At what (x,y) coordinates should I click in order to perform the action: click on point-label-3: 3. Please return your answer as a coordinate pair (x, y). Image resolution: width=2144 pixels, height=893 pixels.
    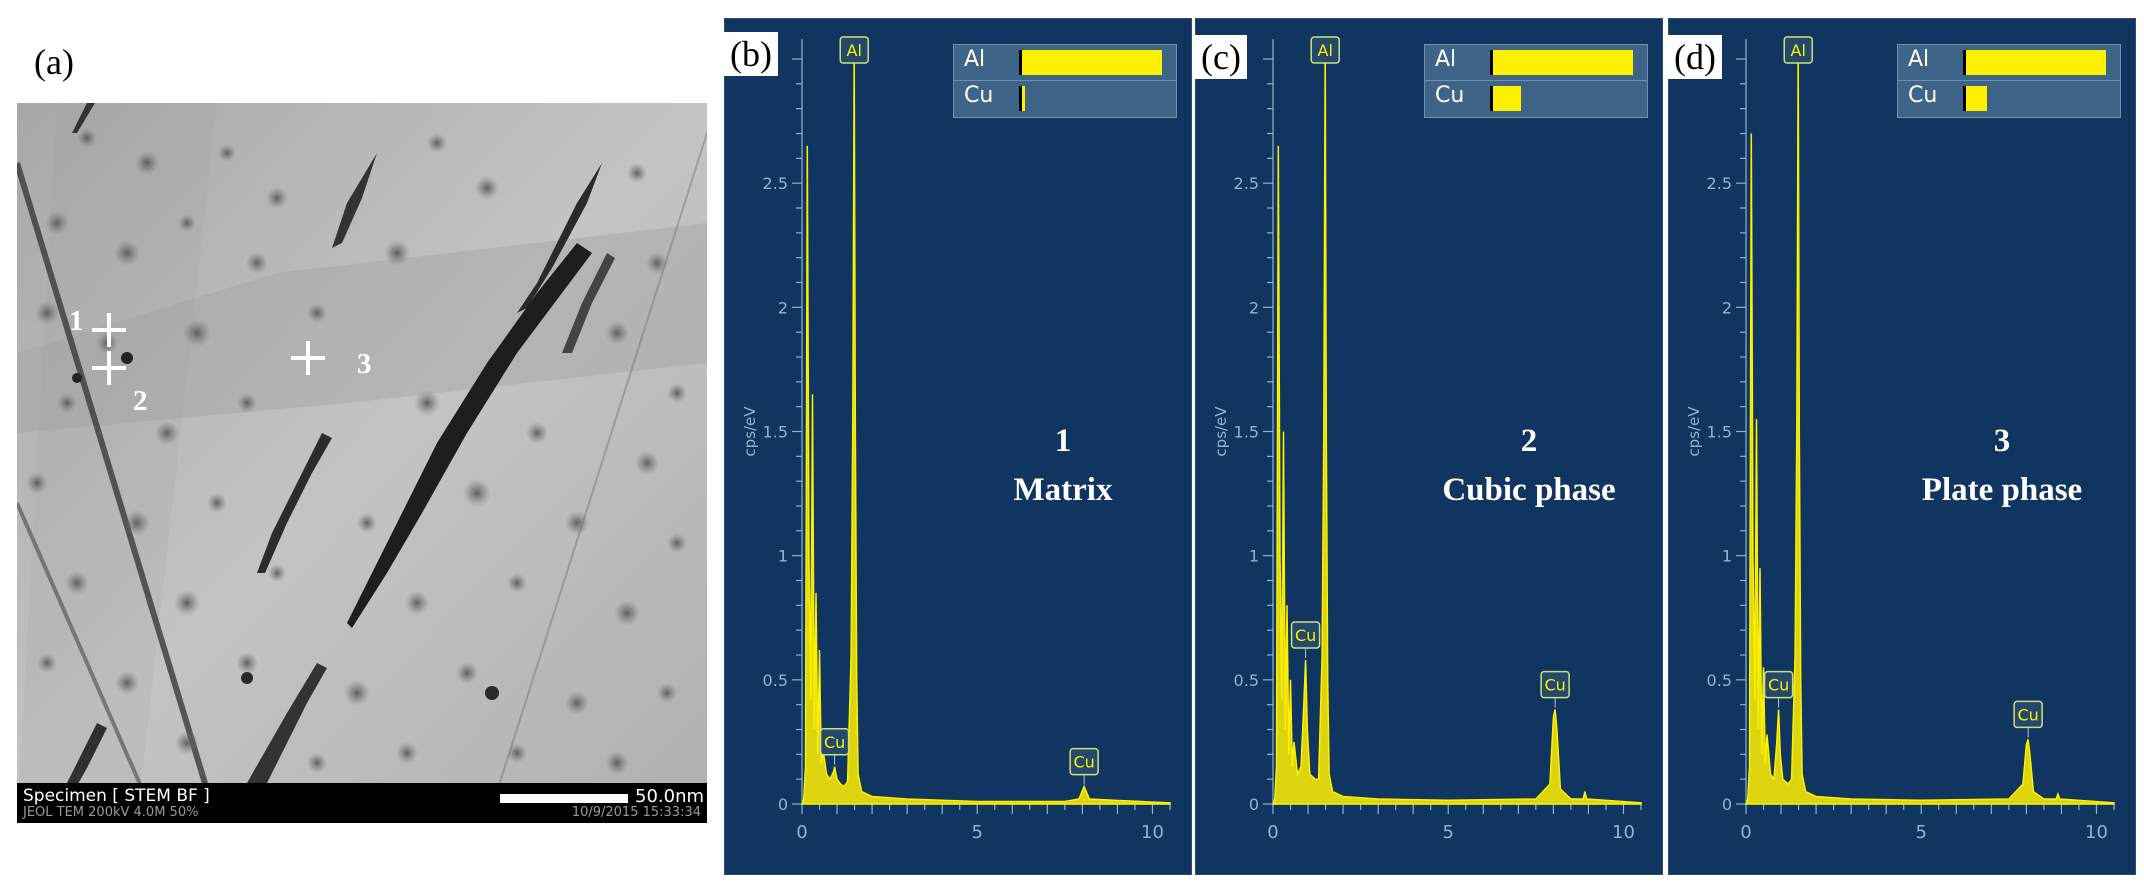
    Looking at the image, I should click on (364, 364).